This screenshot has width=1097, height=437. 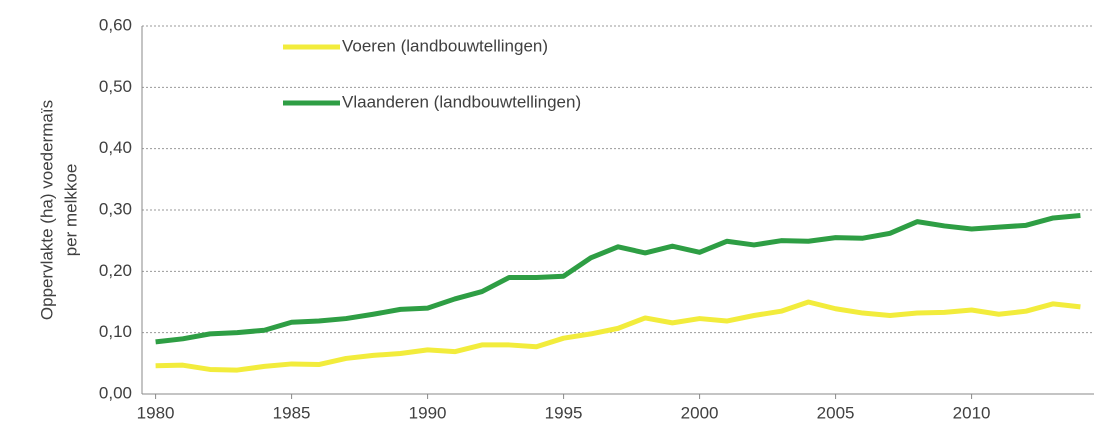 What do you see at coordinates (445, 45) in the screenshot?
I see `legend-label: Voeren (landbouwtellingen)` at bounding box center [445, 45].